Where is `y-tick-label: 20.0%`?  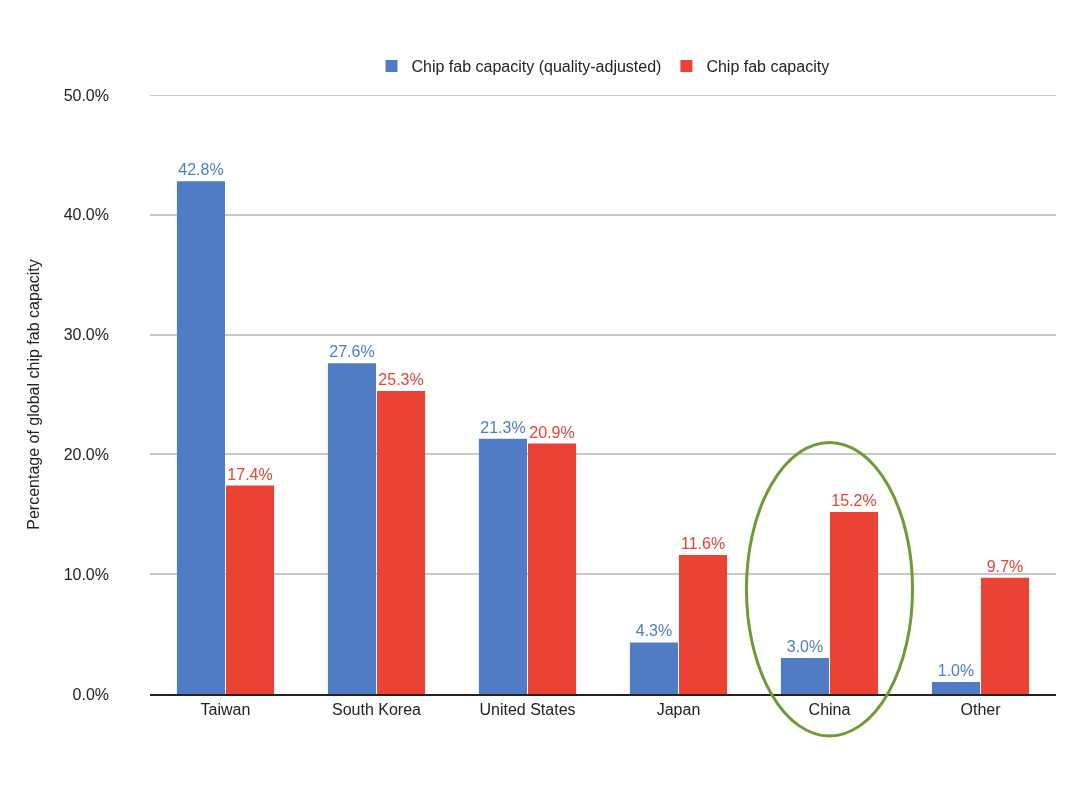 y-tick-label: 20.0% is located at coordinates (86, 454).